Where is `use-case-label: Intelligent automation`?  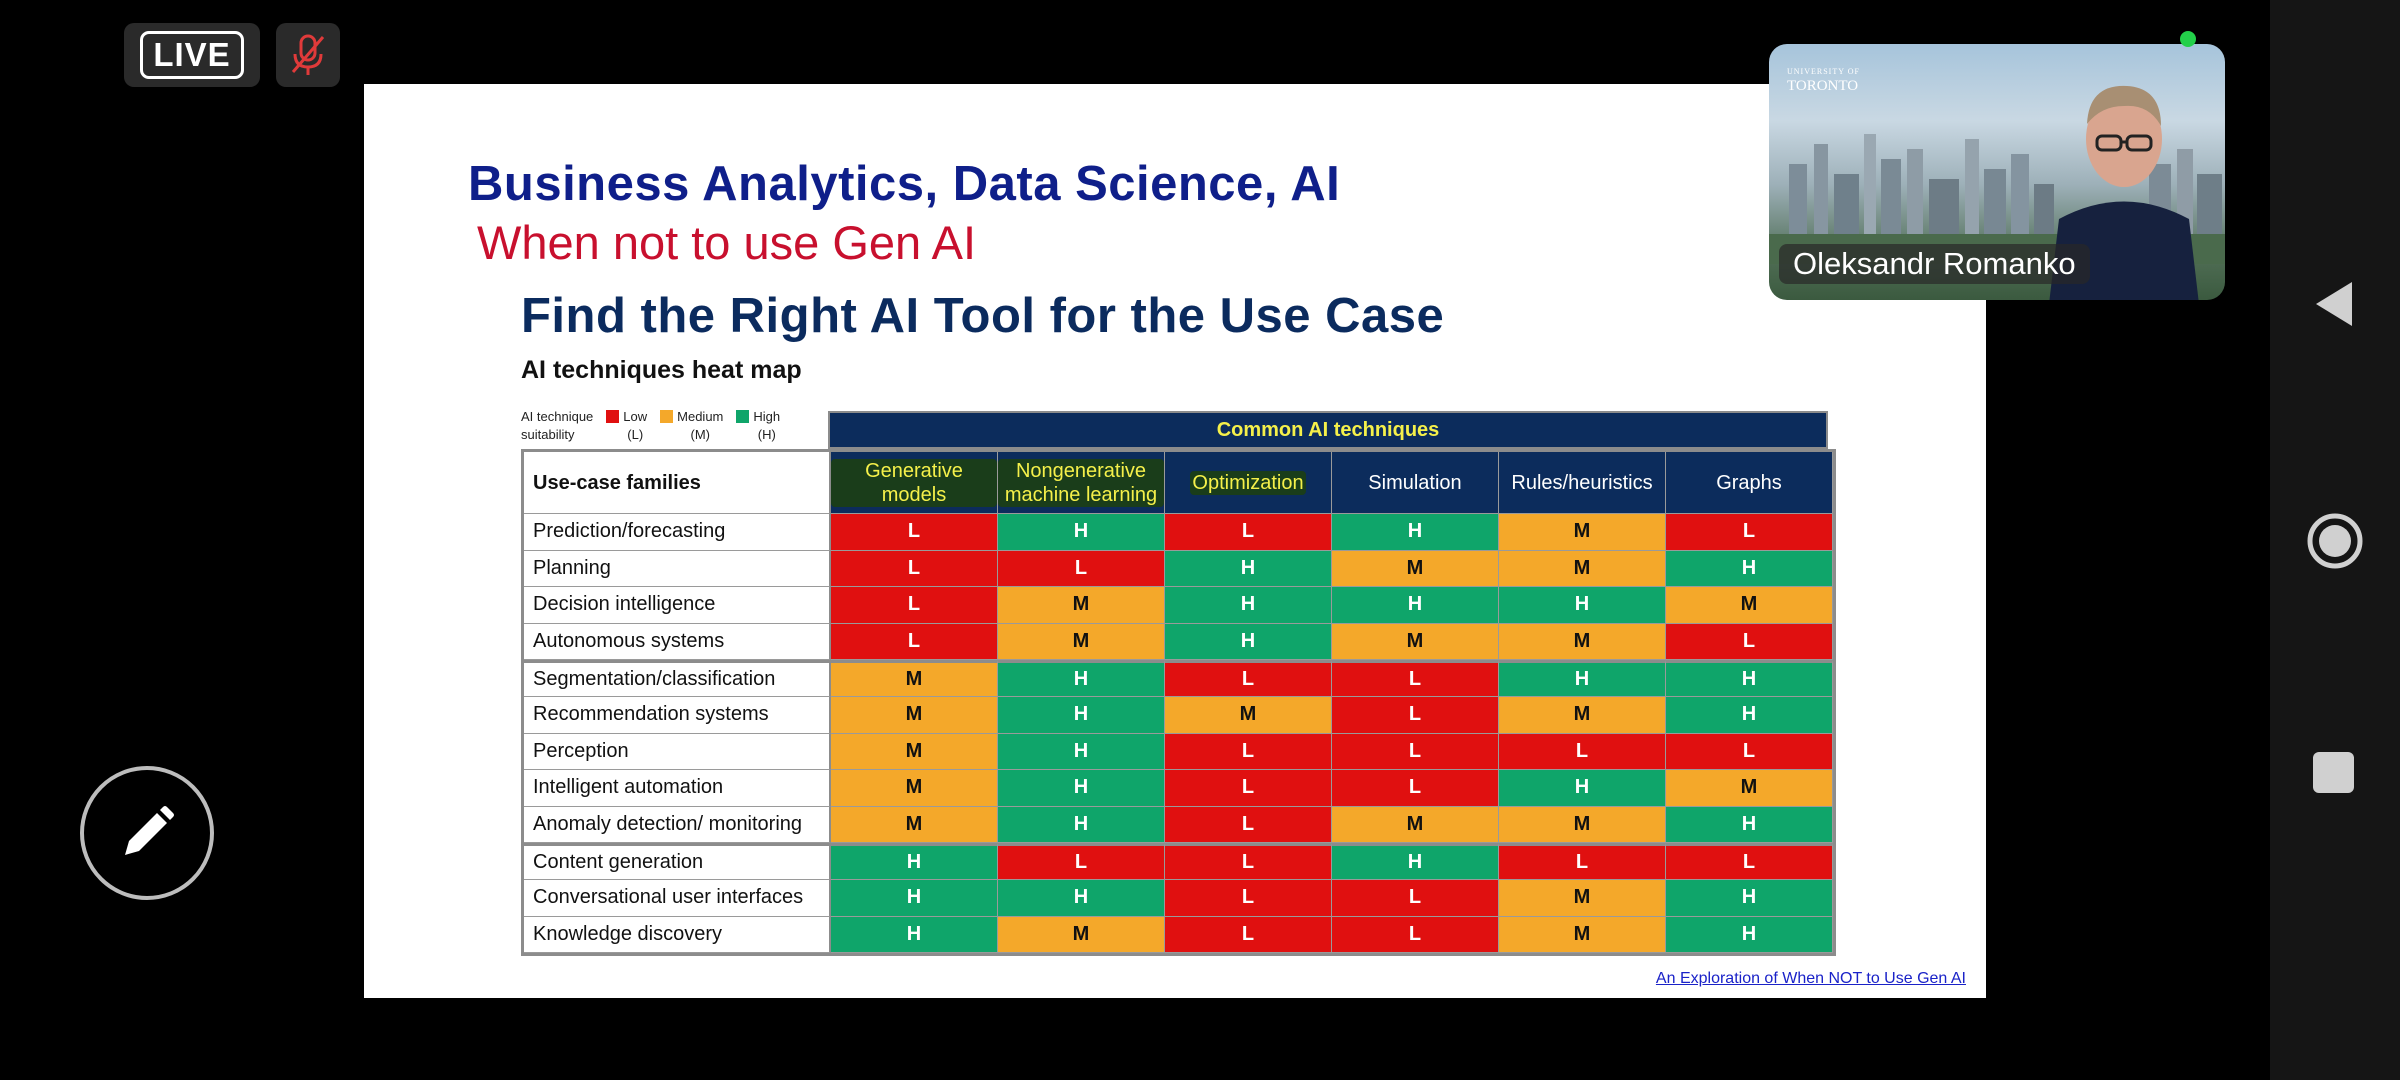 use-case-label: Intelligent automation is located at coordinates (677, 788).